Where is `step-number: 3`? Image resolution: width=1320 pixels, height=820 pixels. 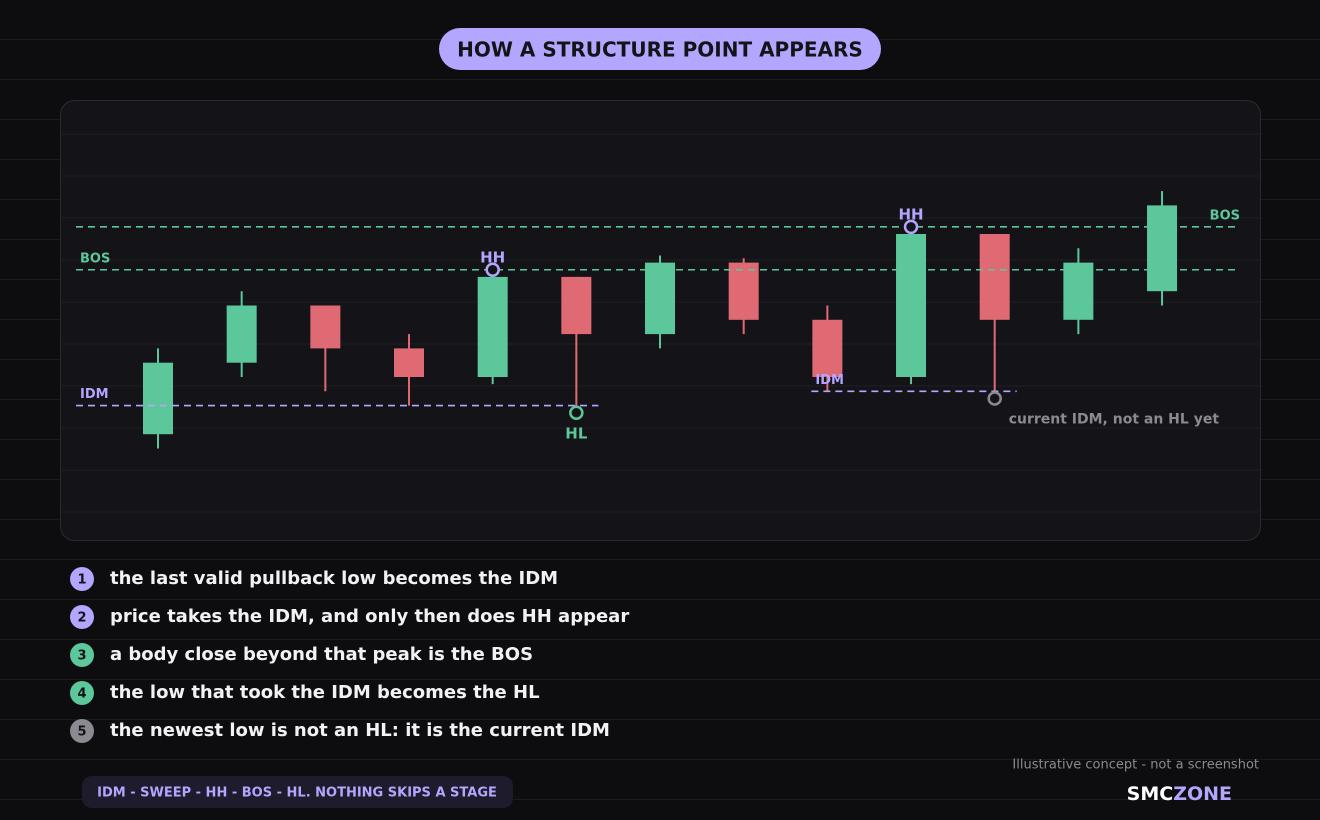 step-number: 3 is located at coordinates (81, 656).